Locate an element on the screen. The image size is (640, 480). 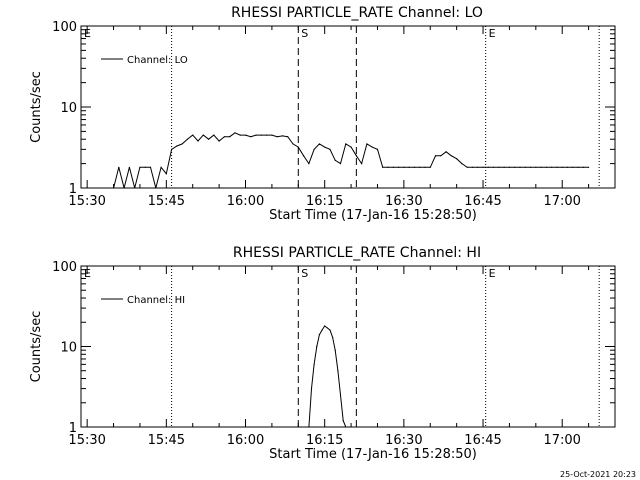
y-tick-label: 100 is located at coordinates (64, 27).